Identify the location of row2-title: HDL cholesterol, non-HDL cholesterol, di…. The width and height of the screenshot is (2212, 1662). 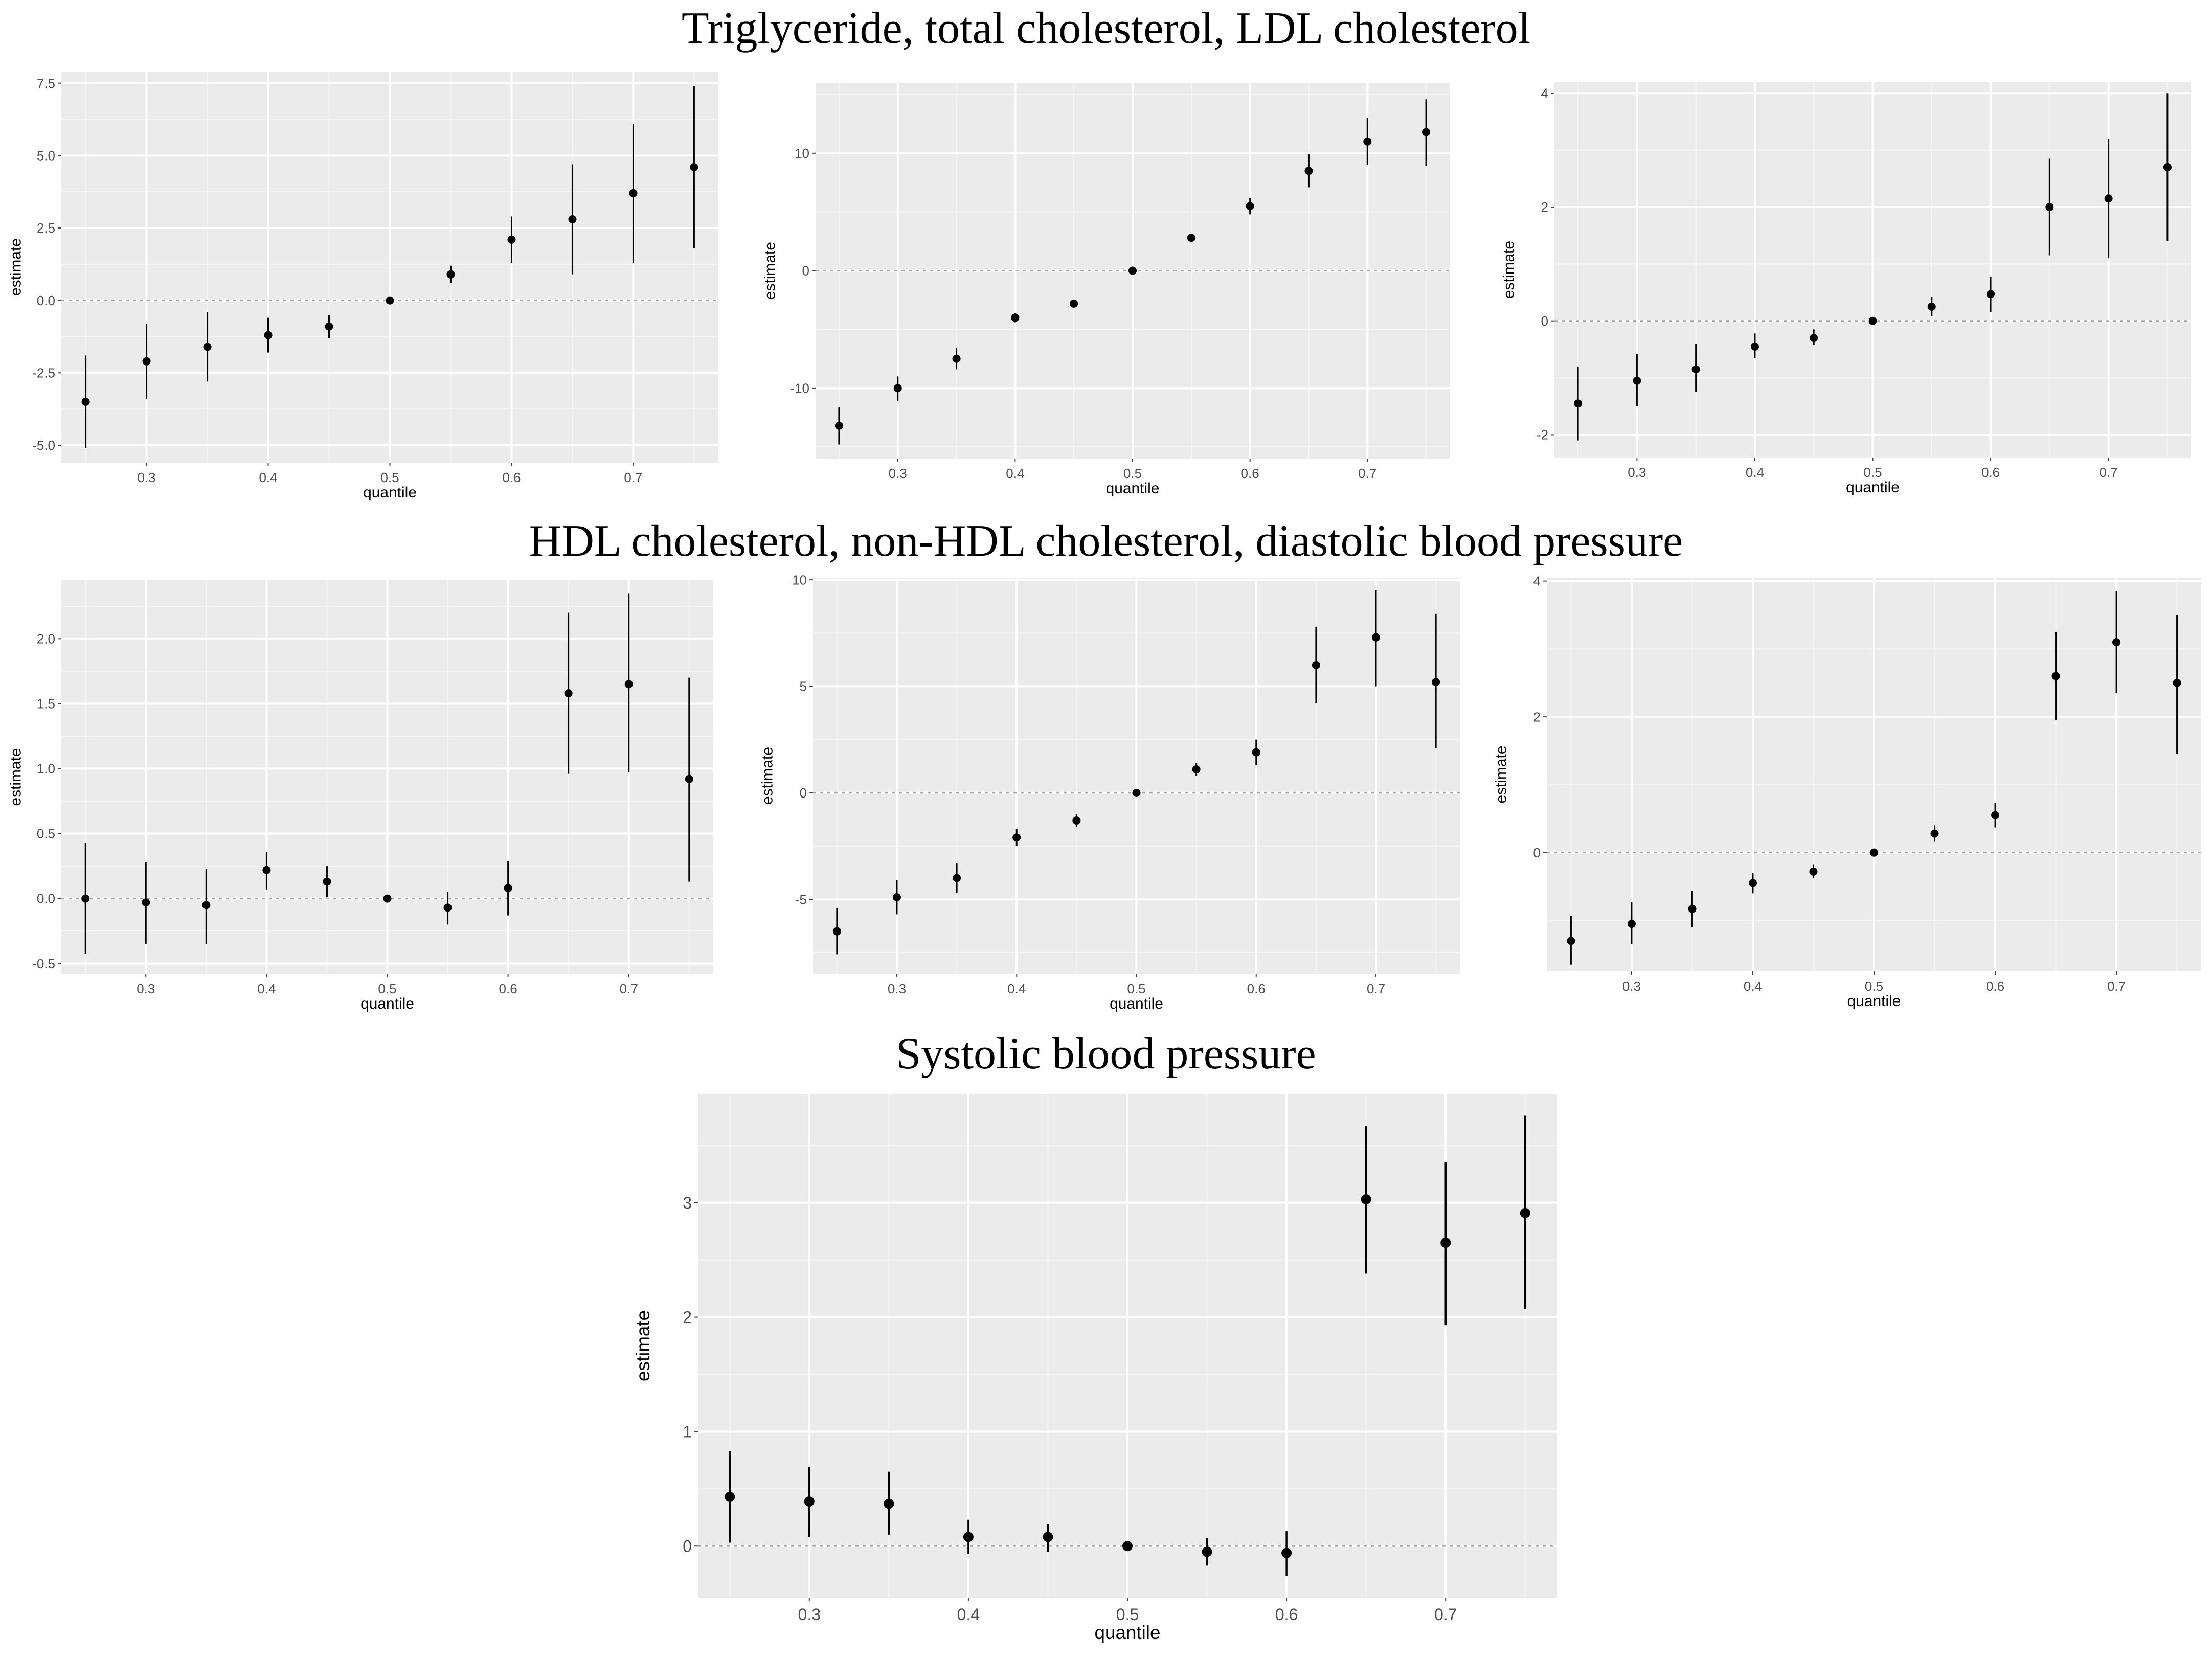
(1106, 541).